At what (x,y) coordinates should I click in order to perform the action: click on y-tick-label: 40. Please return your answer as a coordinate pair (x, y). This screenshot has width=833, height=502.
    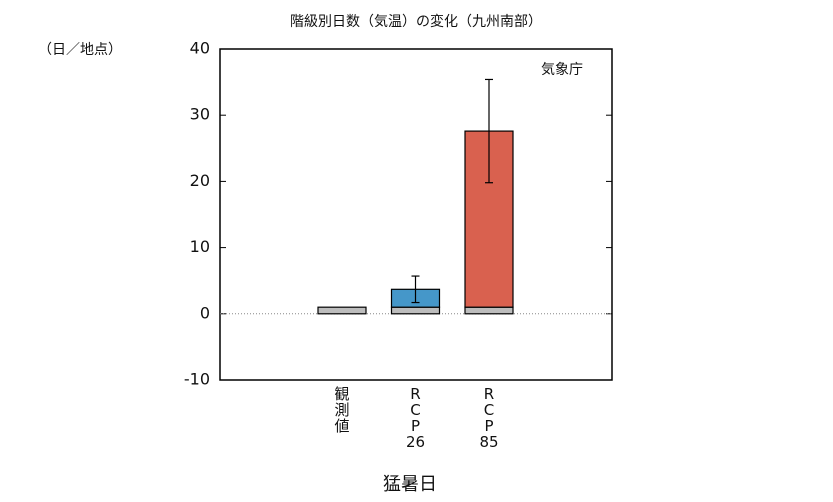
    Looking at the image, I should click on (200, 48).